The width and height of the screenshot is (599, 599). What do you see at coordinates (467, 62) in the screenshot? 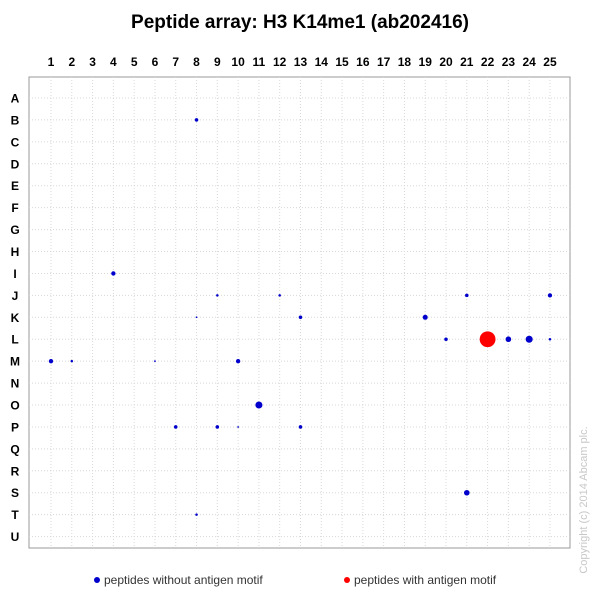
I see `col-tick-21: 21` at bounding box center [467, 62].